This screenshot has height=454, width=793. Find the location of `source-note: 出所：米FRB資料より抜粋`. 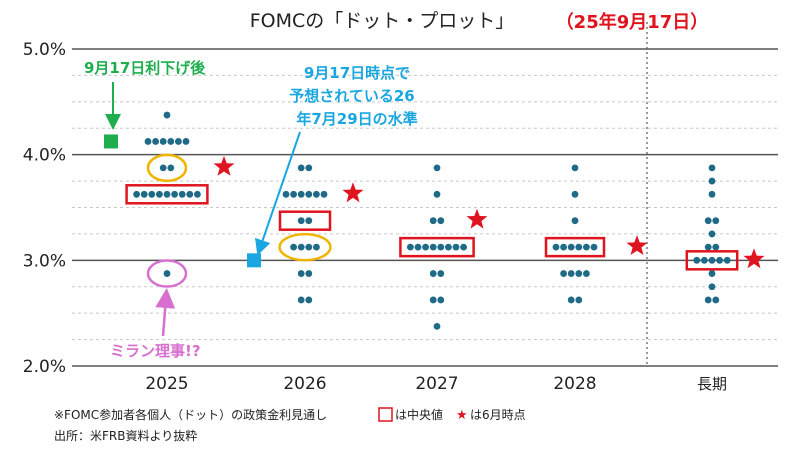

source-note: 出所：米FRB資料より抜粋 is located at coordinates (125, 436).